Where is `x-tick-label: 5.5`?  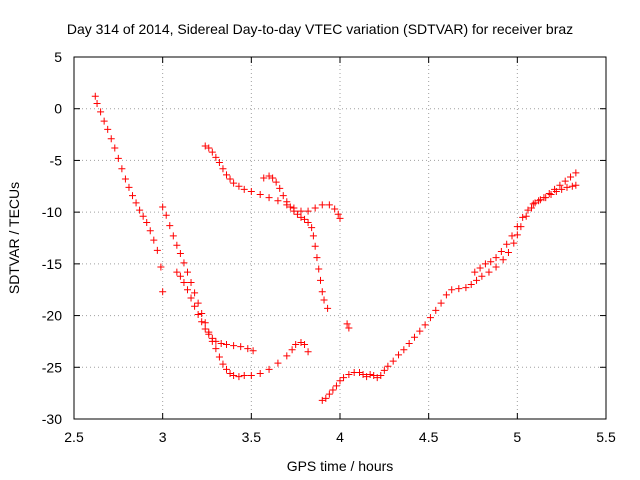 x-tick-label: 5.5 is located at coordinates (606, 437).